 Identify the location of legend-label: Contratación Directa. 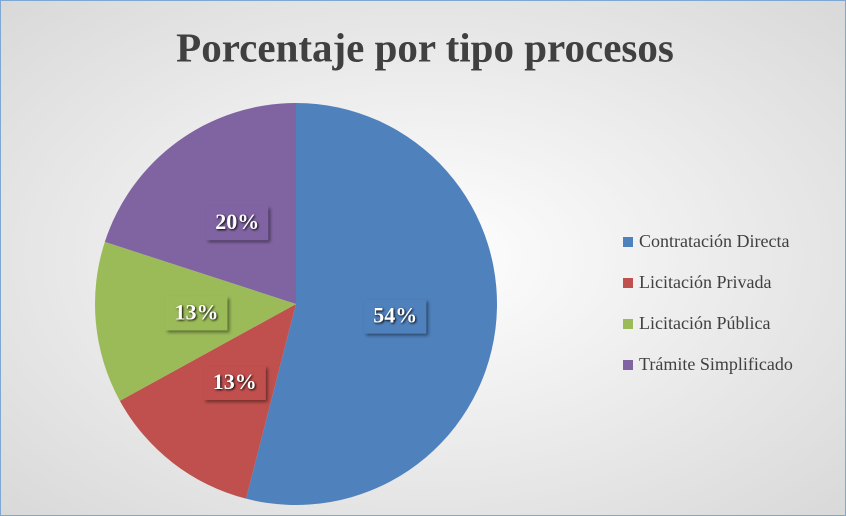
(714, 241).